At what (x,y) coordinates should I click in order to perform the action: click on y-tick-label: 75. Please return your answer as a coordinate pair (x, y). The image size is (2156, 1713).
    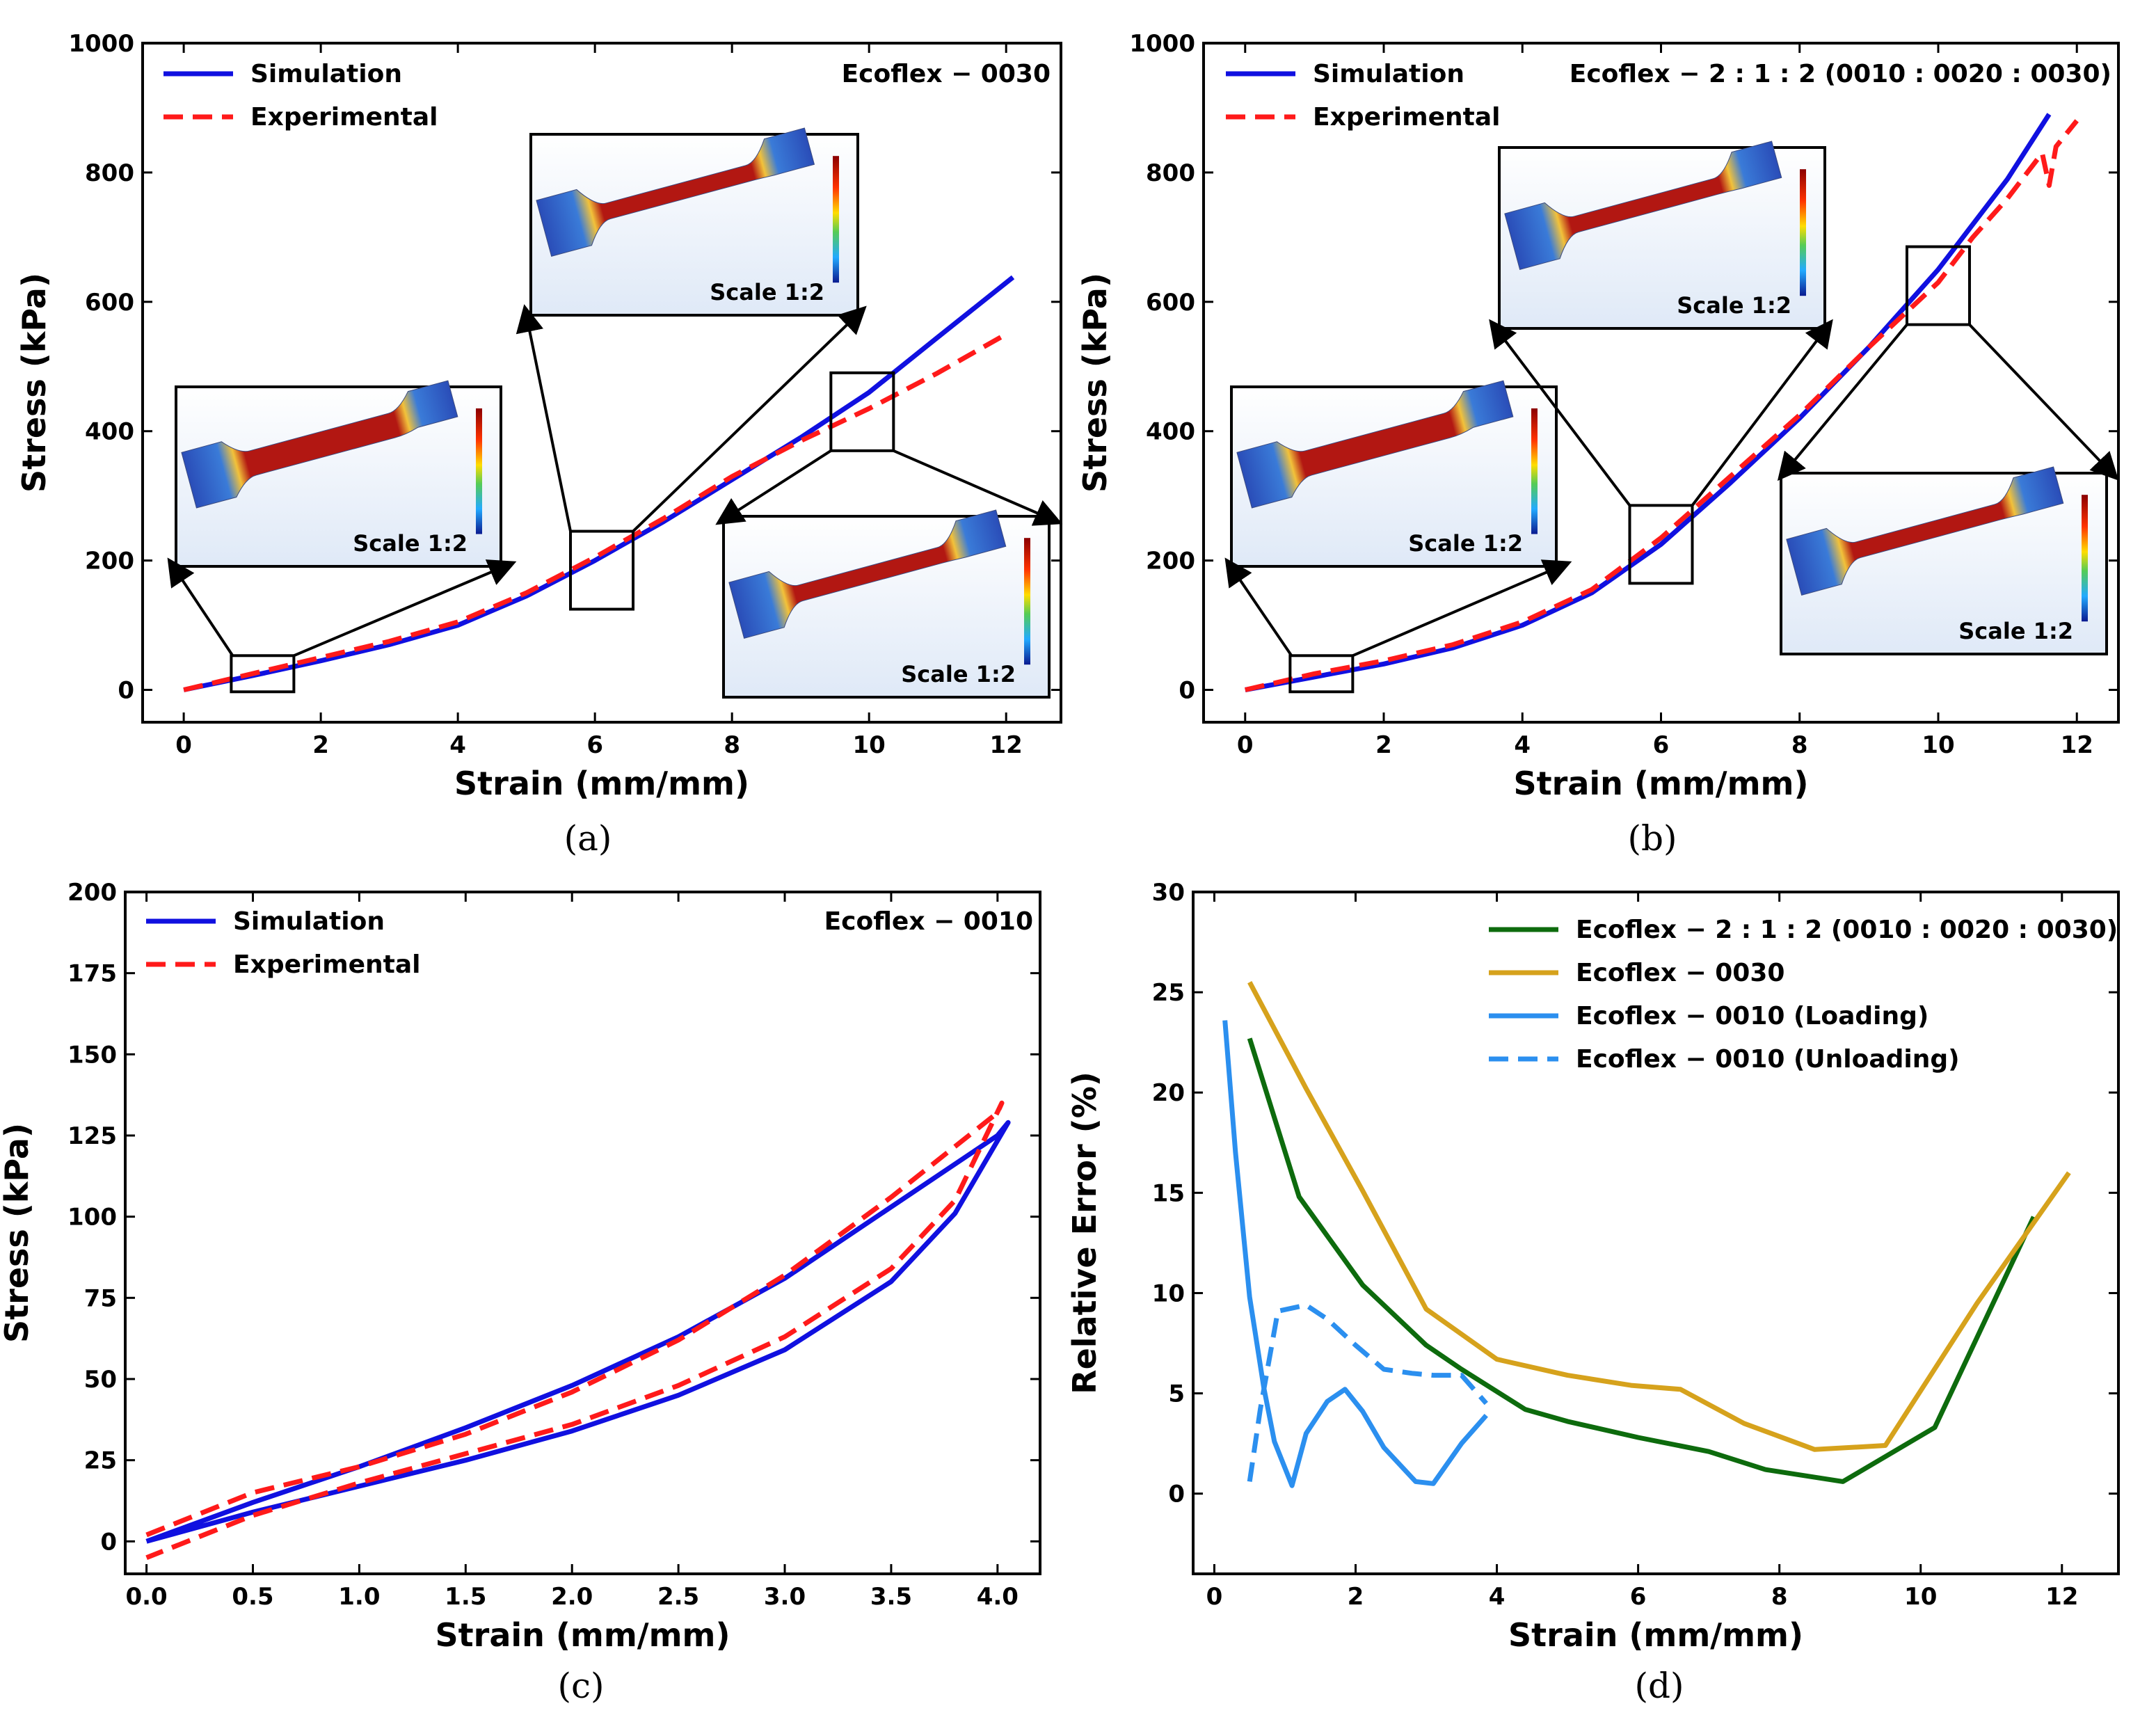
    Looking at the image, I should click on (100, 1298).